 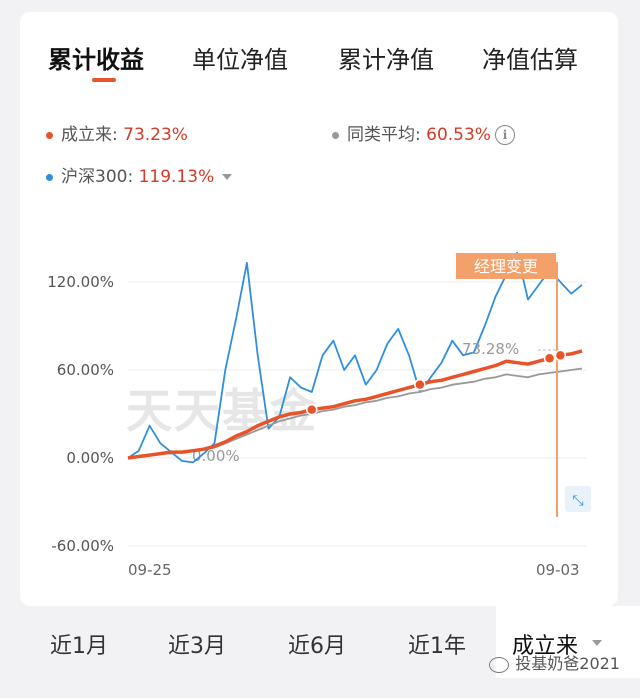 What do you see at coordinates (79, 646) in the screenshot?
I see `period-1m: 近1月` at bounding box center [79, 646].